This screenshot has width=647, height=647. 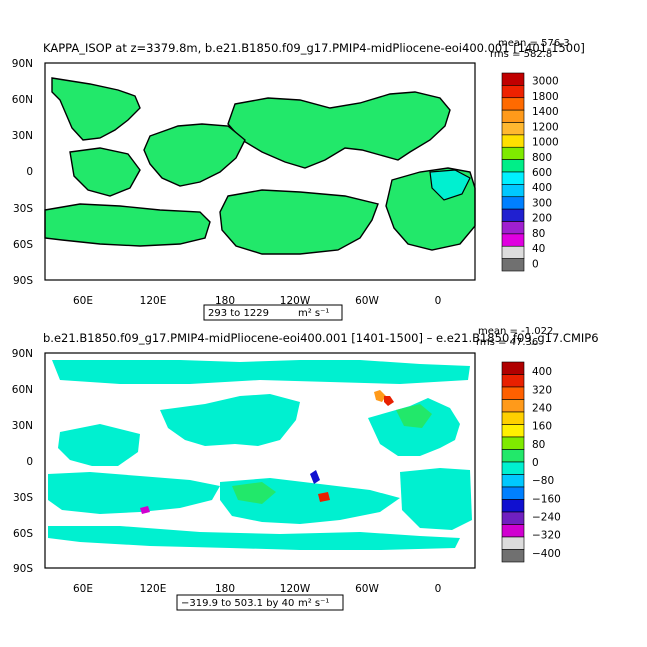 What do you see at coordinates (438, 301) in the screenshot?
I see `panel-1-x-tick-label: 0` at bounding box center [438, 301].